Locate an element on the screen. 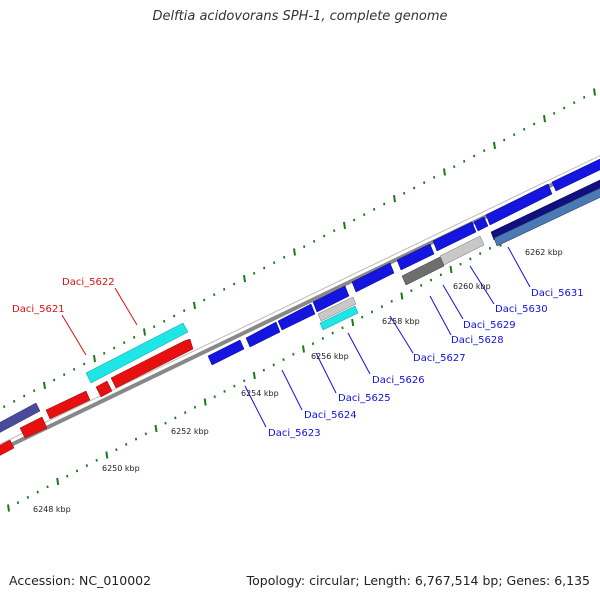  accession-label: Accession: NC_010002 is located at coordinates (80, 580).